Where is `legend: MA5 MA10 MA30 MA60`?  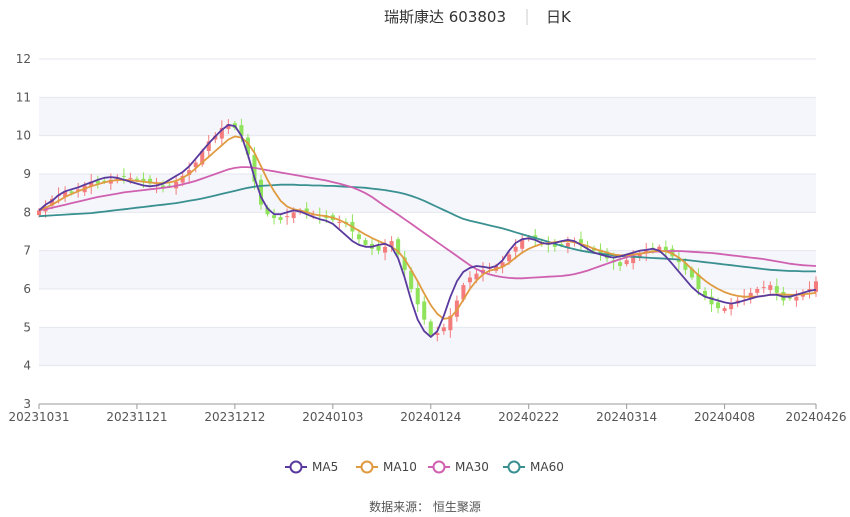
legend: MA5 MA10 MA30 MA60 is located at coordinates (424, 467).